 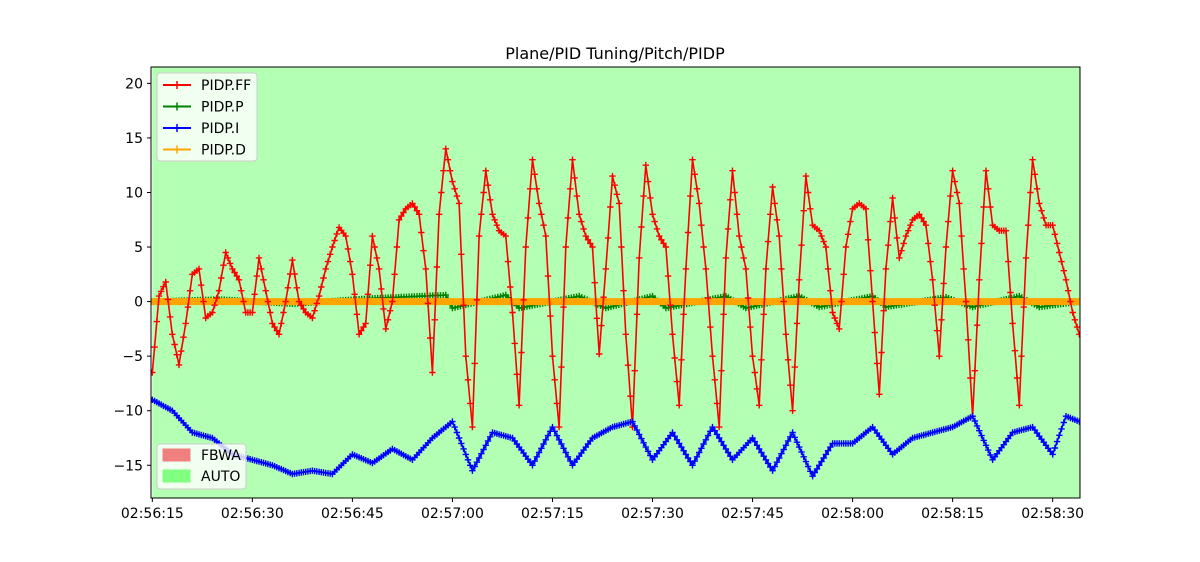 What do you see at coordinates (452, 514) in the screenshot?
I see `x-tick-label: 02:57:00` at bounding box center [452, 514].